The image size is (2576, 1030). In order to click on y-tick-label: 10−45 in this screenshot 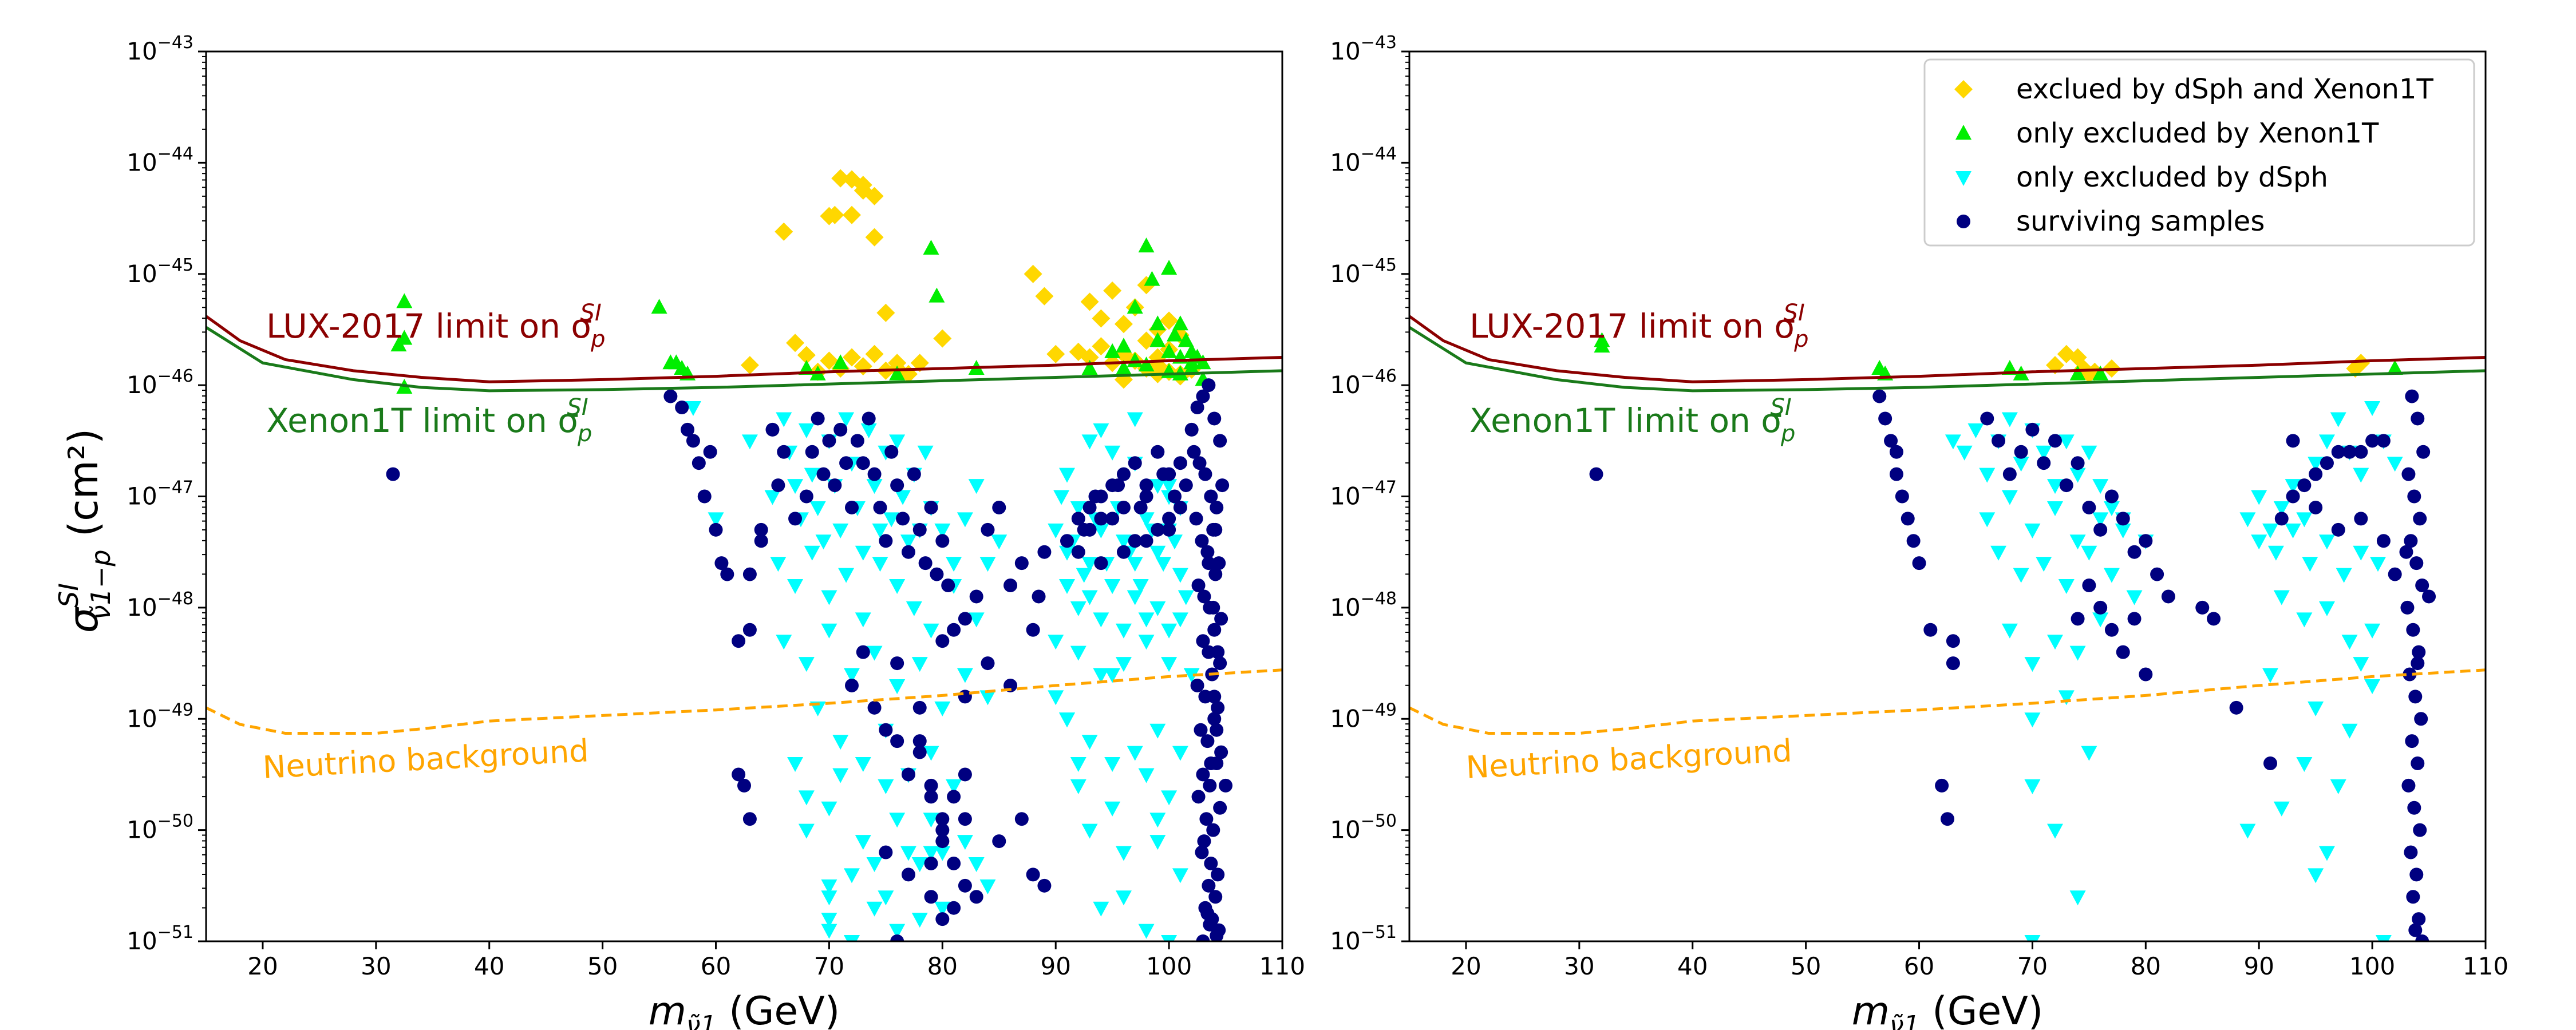, I will do `click(160, 271)`.